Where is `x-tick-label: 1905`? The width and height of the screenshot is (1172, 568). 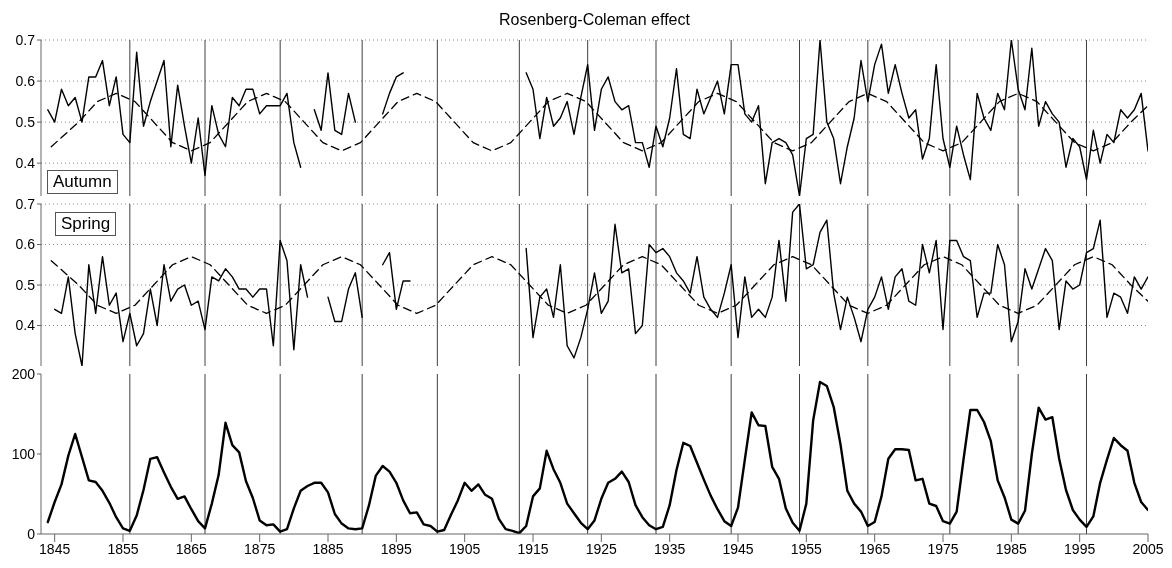
x-tick-label: 1905 is located at coordinates (465, 548).